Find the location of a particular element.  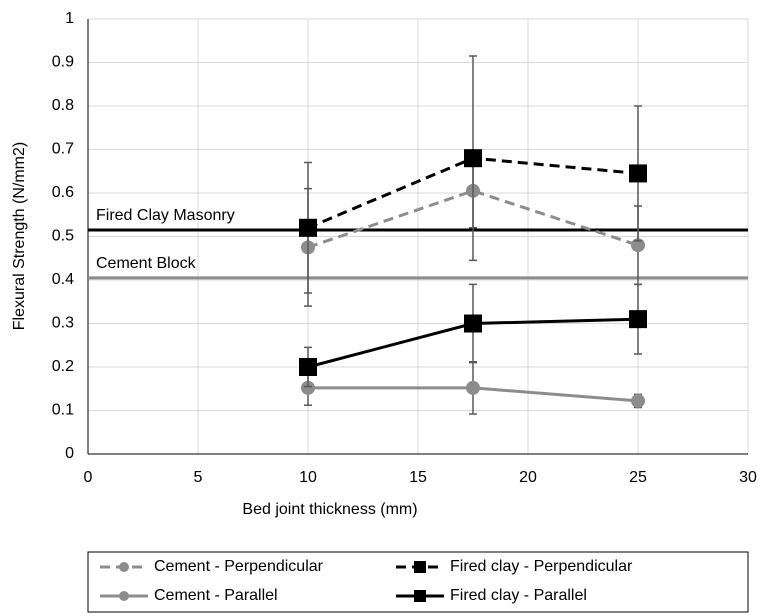

x-tick-label: 15 is located at coordinates (418, 477).